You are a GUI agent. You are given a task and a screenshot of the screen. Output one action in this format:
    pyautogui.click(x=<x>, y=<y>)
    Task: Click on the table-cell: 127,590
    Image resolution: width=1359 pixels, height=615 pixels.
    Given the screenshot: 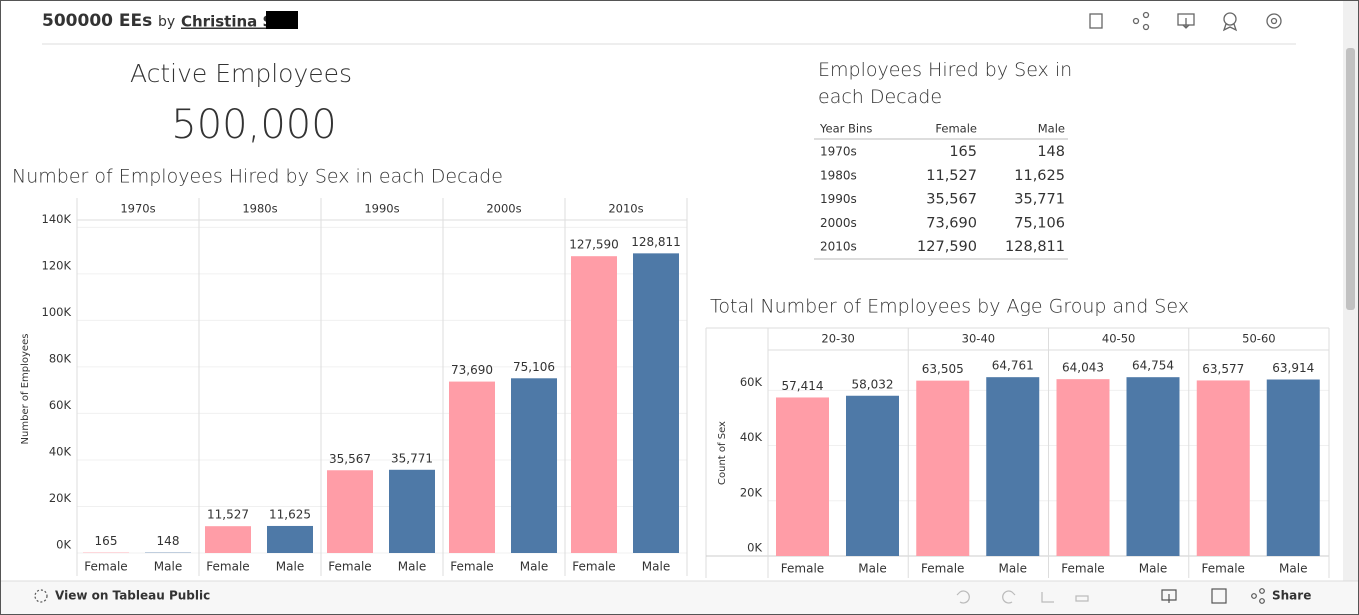 What is the action you would take?
    pyautogui.click(x=947, y=247)
    